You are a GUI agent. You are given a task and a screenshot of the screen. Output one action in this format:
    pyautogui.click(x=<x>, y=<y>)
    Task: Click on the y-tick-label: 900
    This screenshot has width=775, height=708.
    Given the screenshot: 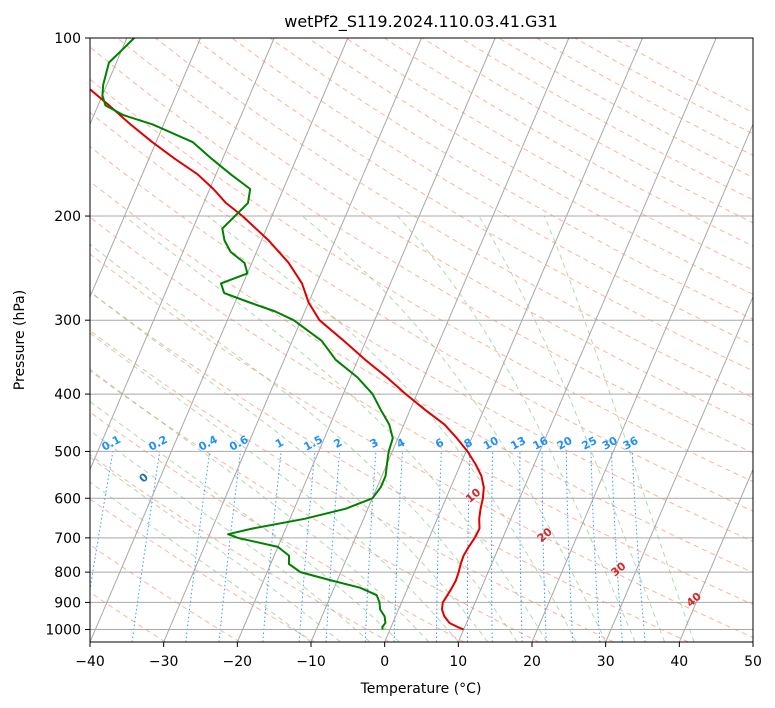 What is the action you would take?
    pyautogui.click(x=67, y=603)
    